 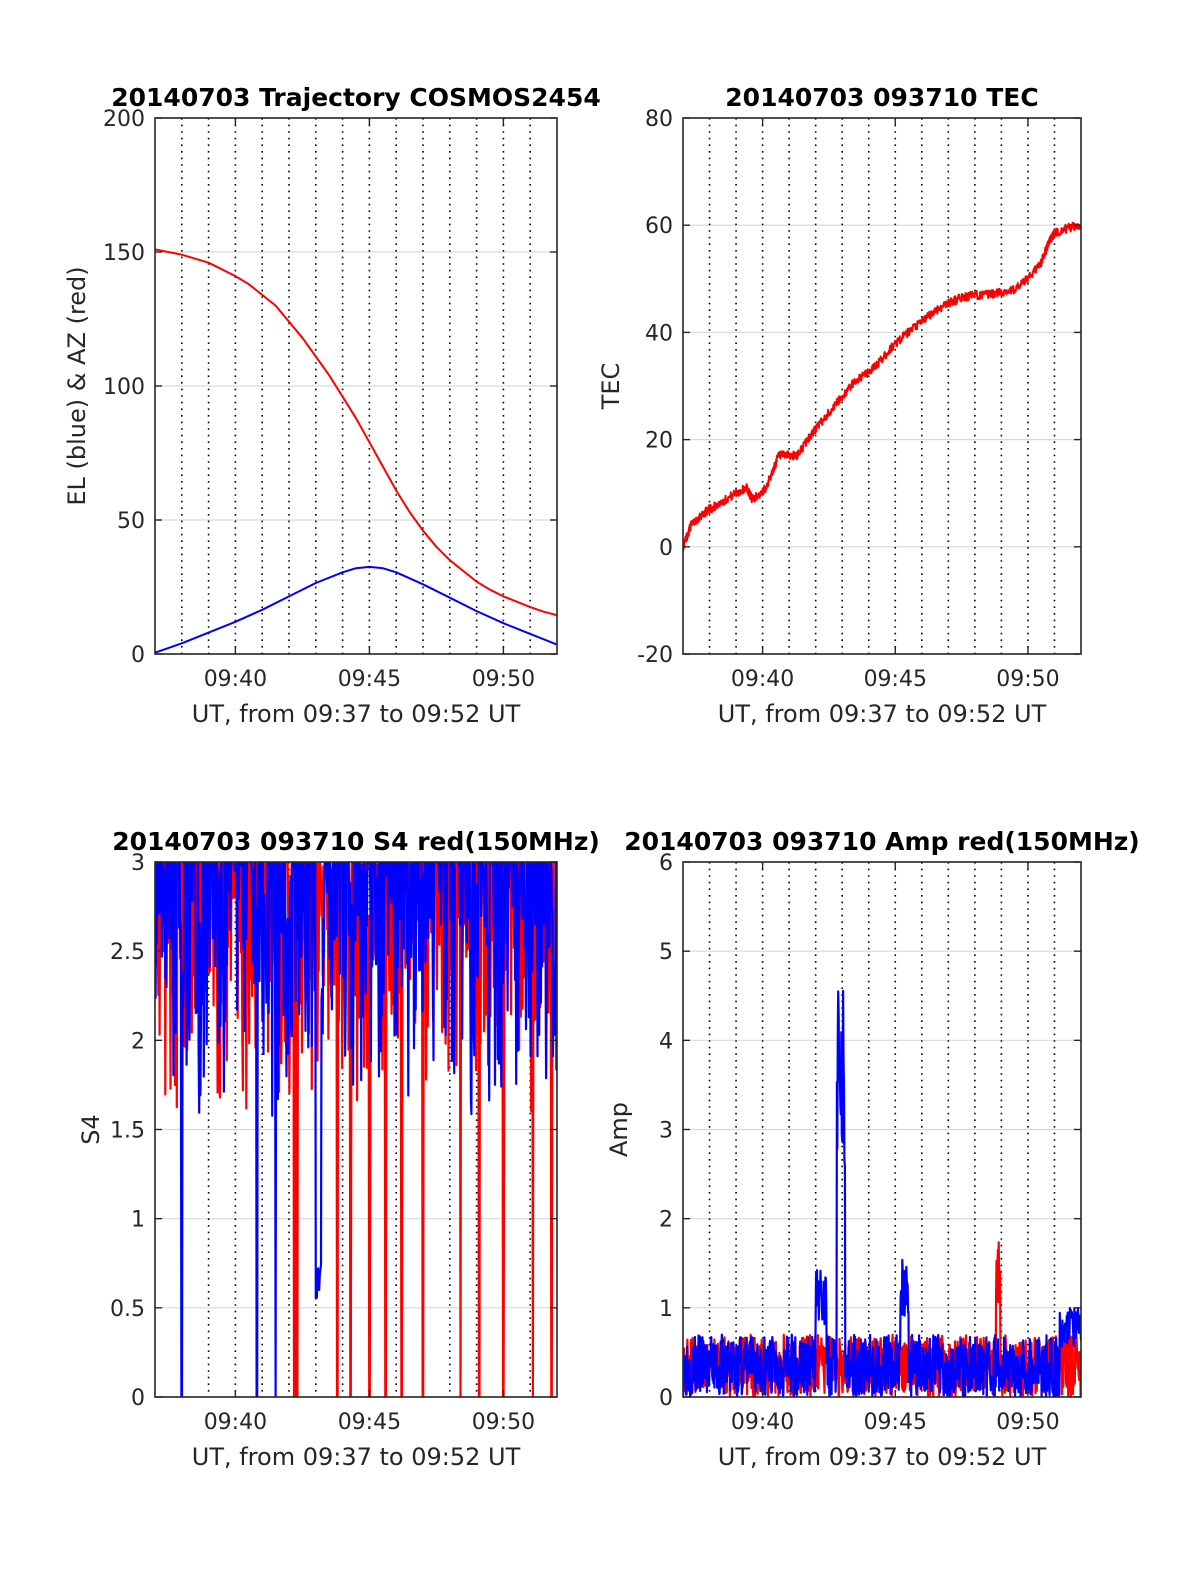 I want to click on y-tick-label: 0.5, so click(x=127, y=1309).